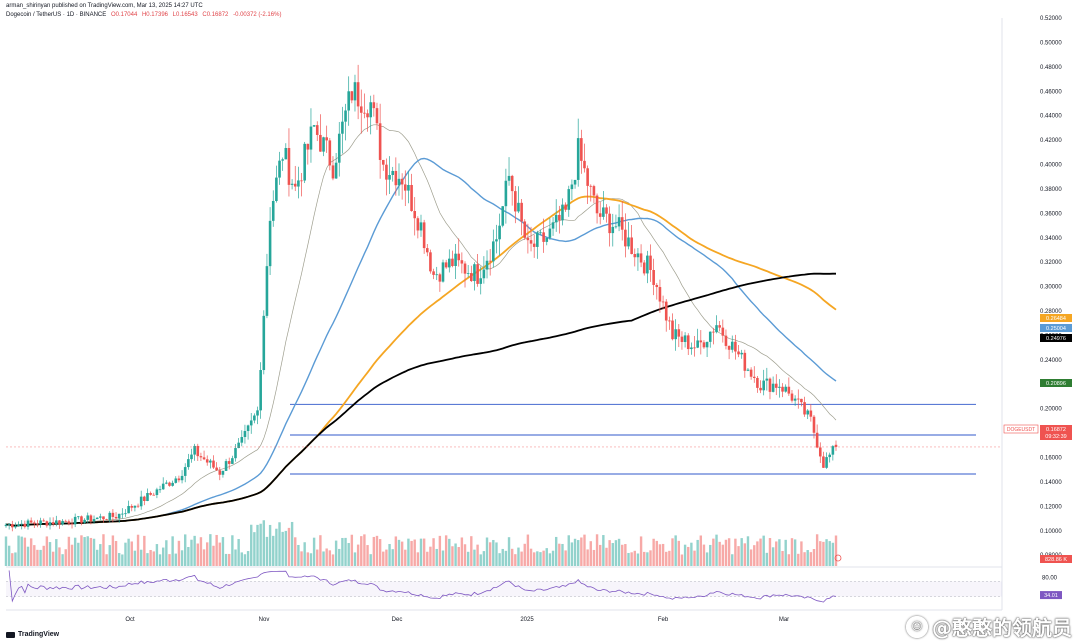  I want to click on y-tick-label: 0.32000, so click(1051, 263).